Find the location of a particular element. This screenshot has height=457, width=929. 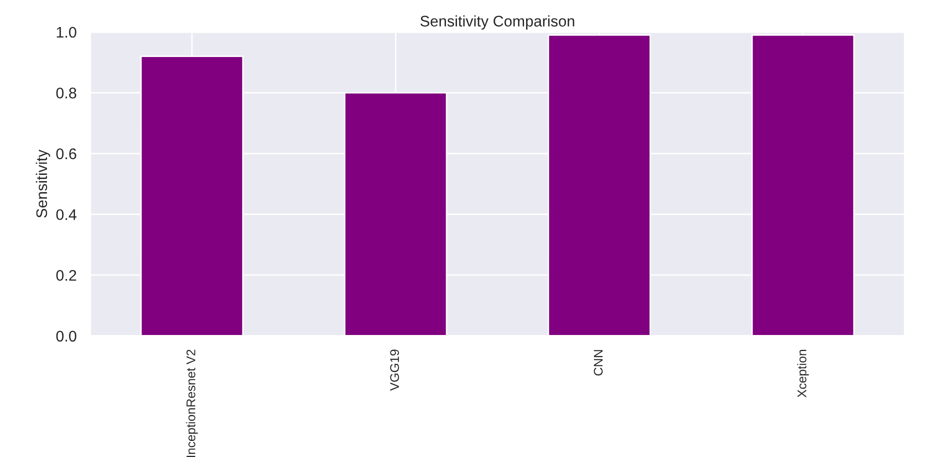

y-tick-label: 0.2 is located at coordinates (66, 275).